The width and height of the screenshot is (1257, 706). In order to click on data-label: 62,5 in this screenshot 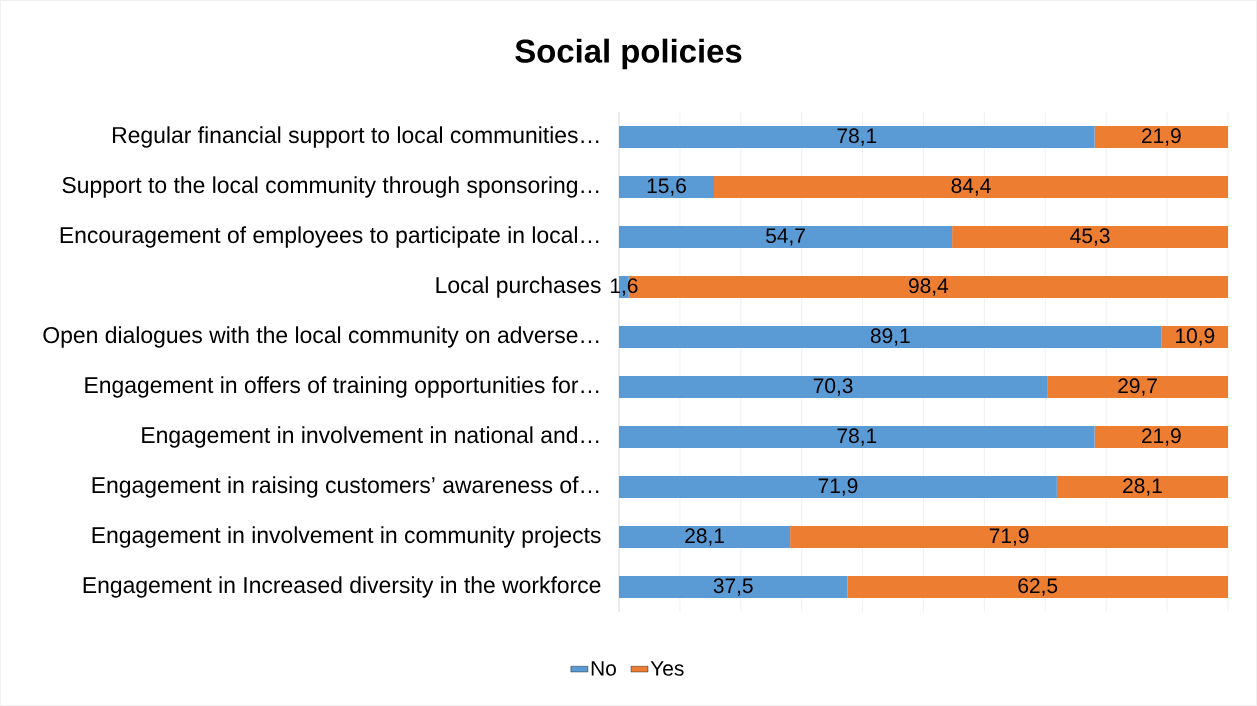, I will do `click(1038, 587)`.